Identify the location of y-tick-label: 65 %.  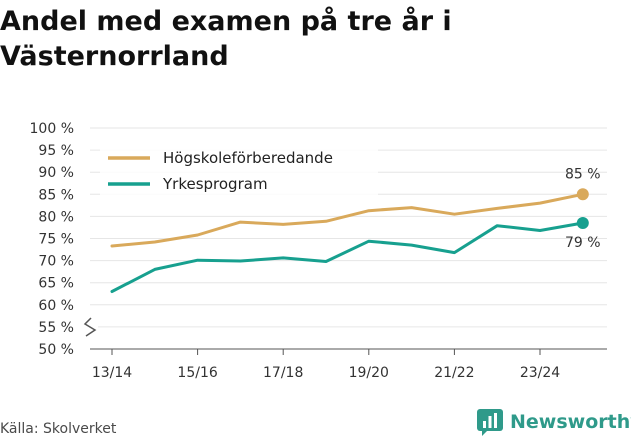
(56, 284).